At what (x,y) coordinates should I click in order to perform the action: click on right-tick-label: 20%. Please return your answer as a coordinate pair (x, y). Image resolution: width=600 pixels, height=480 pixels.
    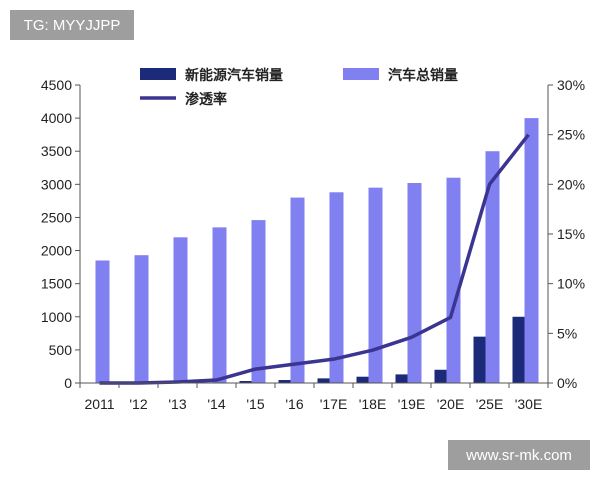
    Looking at the image, I should click on (571, 184).